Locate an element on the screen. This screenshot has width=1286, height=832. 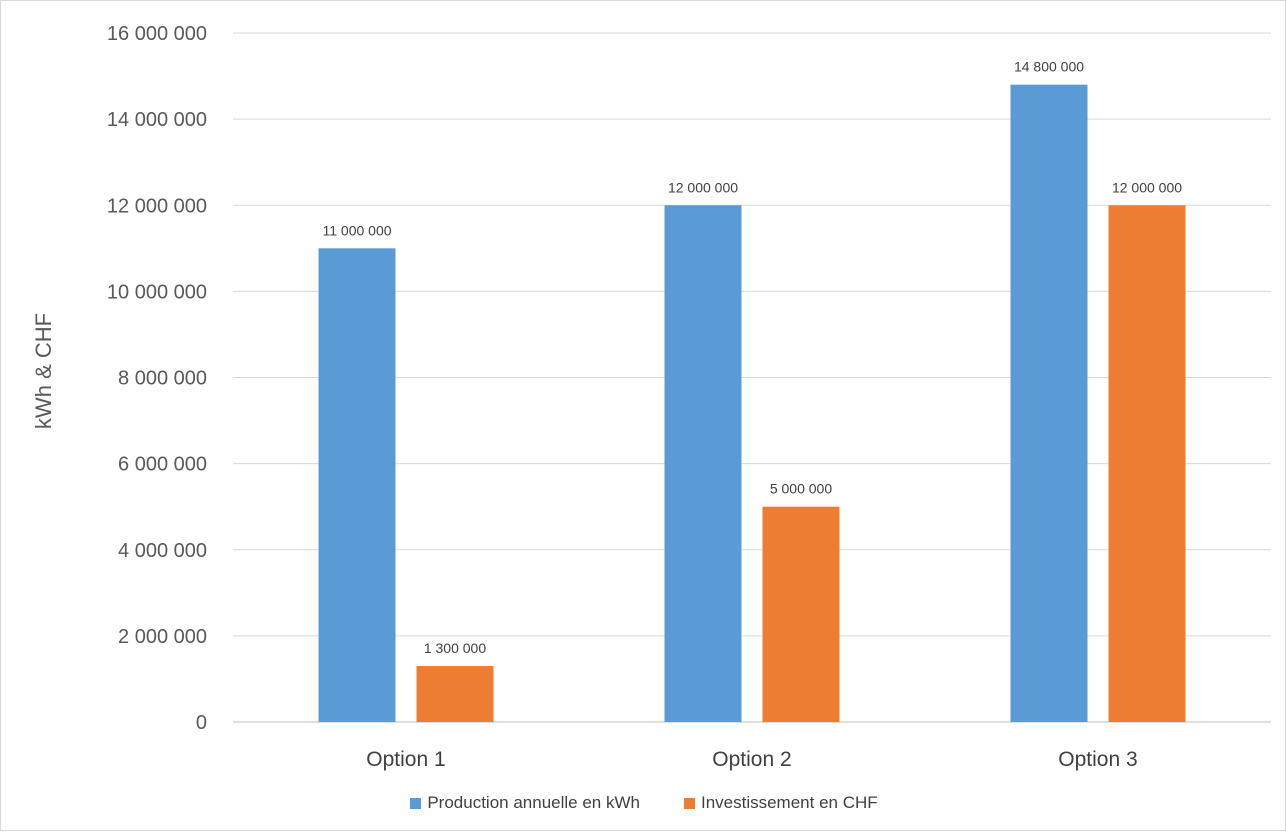
x-axis-categories: Option 1 Option 2 Option 3 is located at coordinates (751, 759).